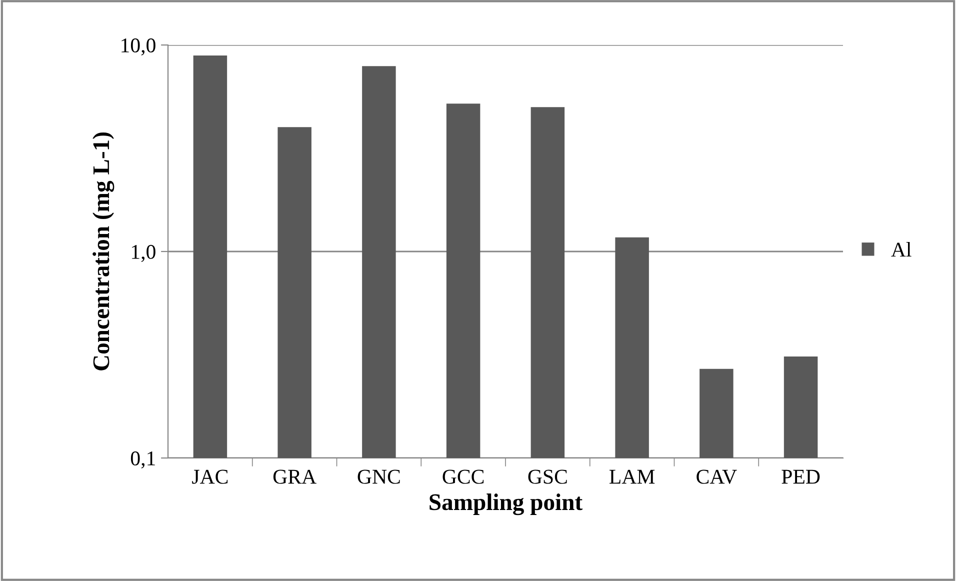  What do you see at coordinates (139, 47) in the screenshot?
I see `y-tick-label: 10,0` at bounding box center [139, 47].